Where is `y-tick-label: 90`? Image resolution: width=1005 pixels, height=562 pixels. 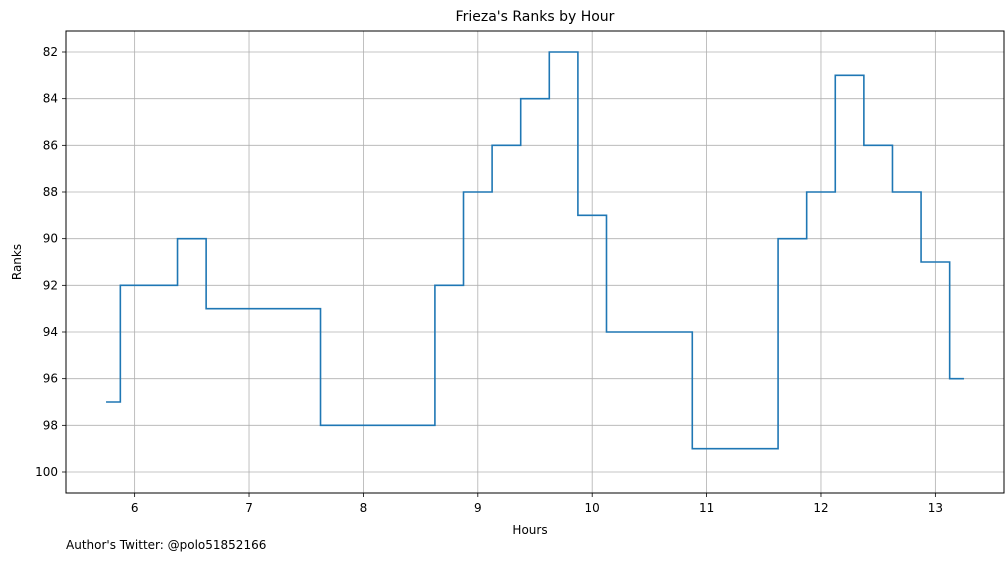 y-tick-label: 90 is located at coordinates (50, 239).